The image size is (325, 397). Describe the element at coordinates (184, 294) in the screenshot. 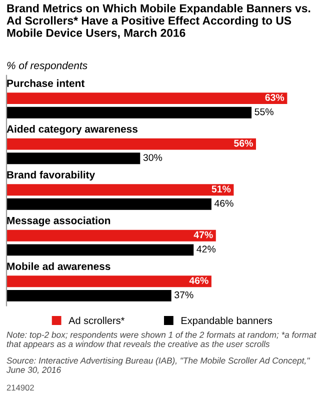

I see `data-label: 37%` at that location.